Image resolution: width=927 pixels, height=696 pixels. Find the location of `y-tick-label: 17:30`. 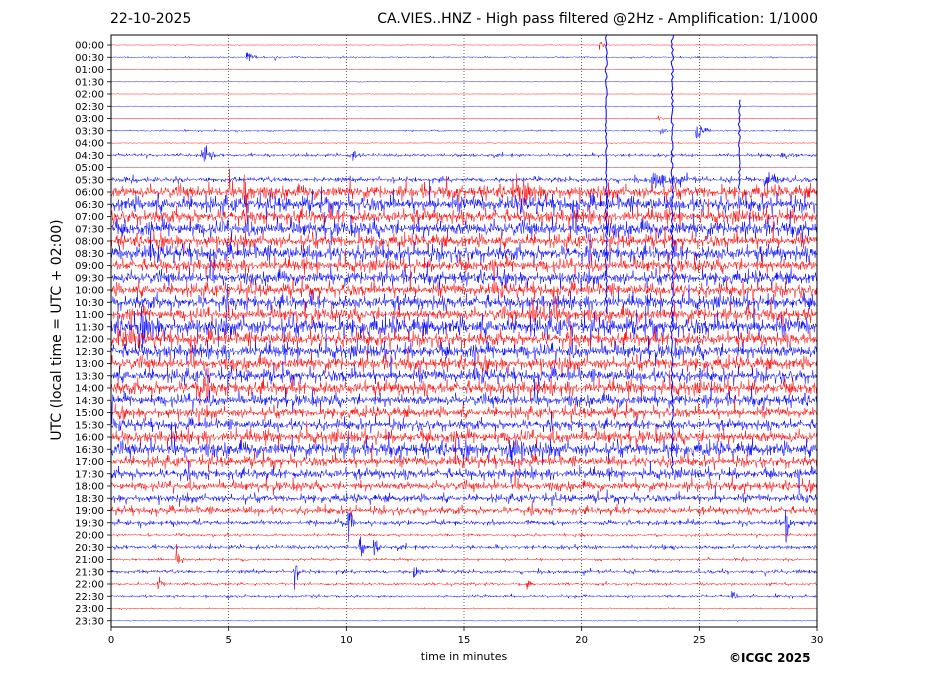

y-tick-label: 17:30 is located at coordinates (89, 474).